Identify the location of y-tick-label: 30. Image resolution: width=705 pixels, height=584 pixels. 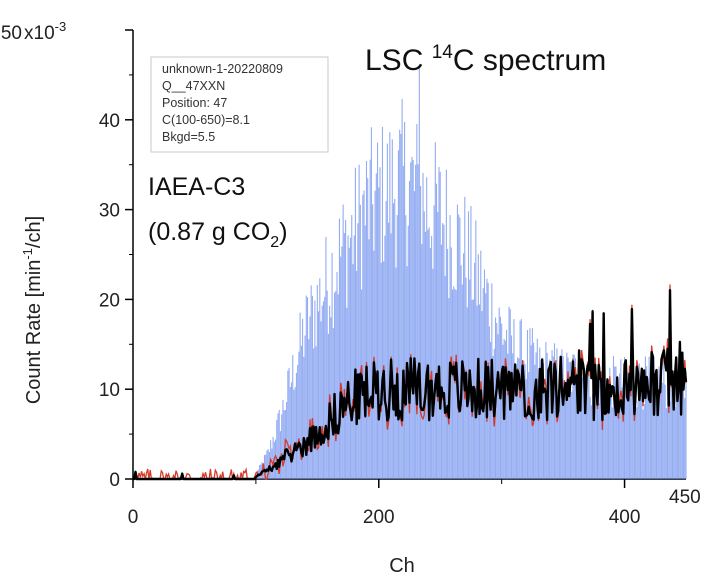
(109, 211).